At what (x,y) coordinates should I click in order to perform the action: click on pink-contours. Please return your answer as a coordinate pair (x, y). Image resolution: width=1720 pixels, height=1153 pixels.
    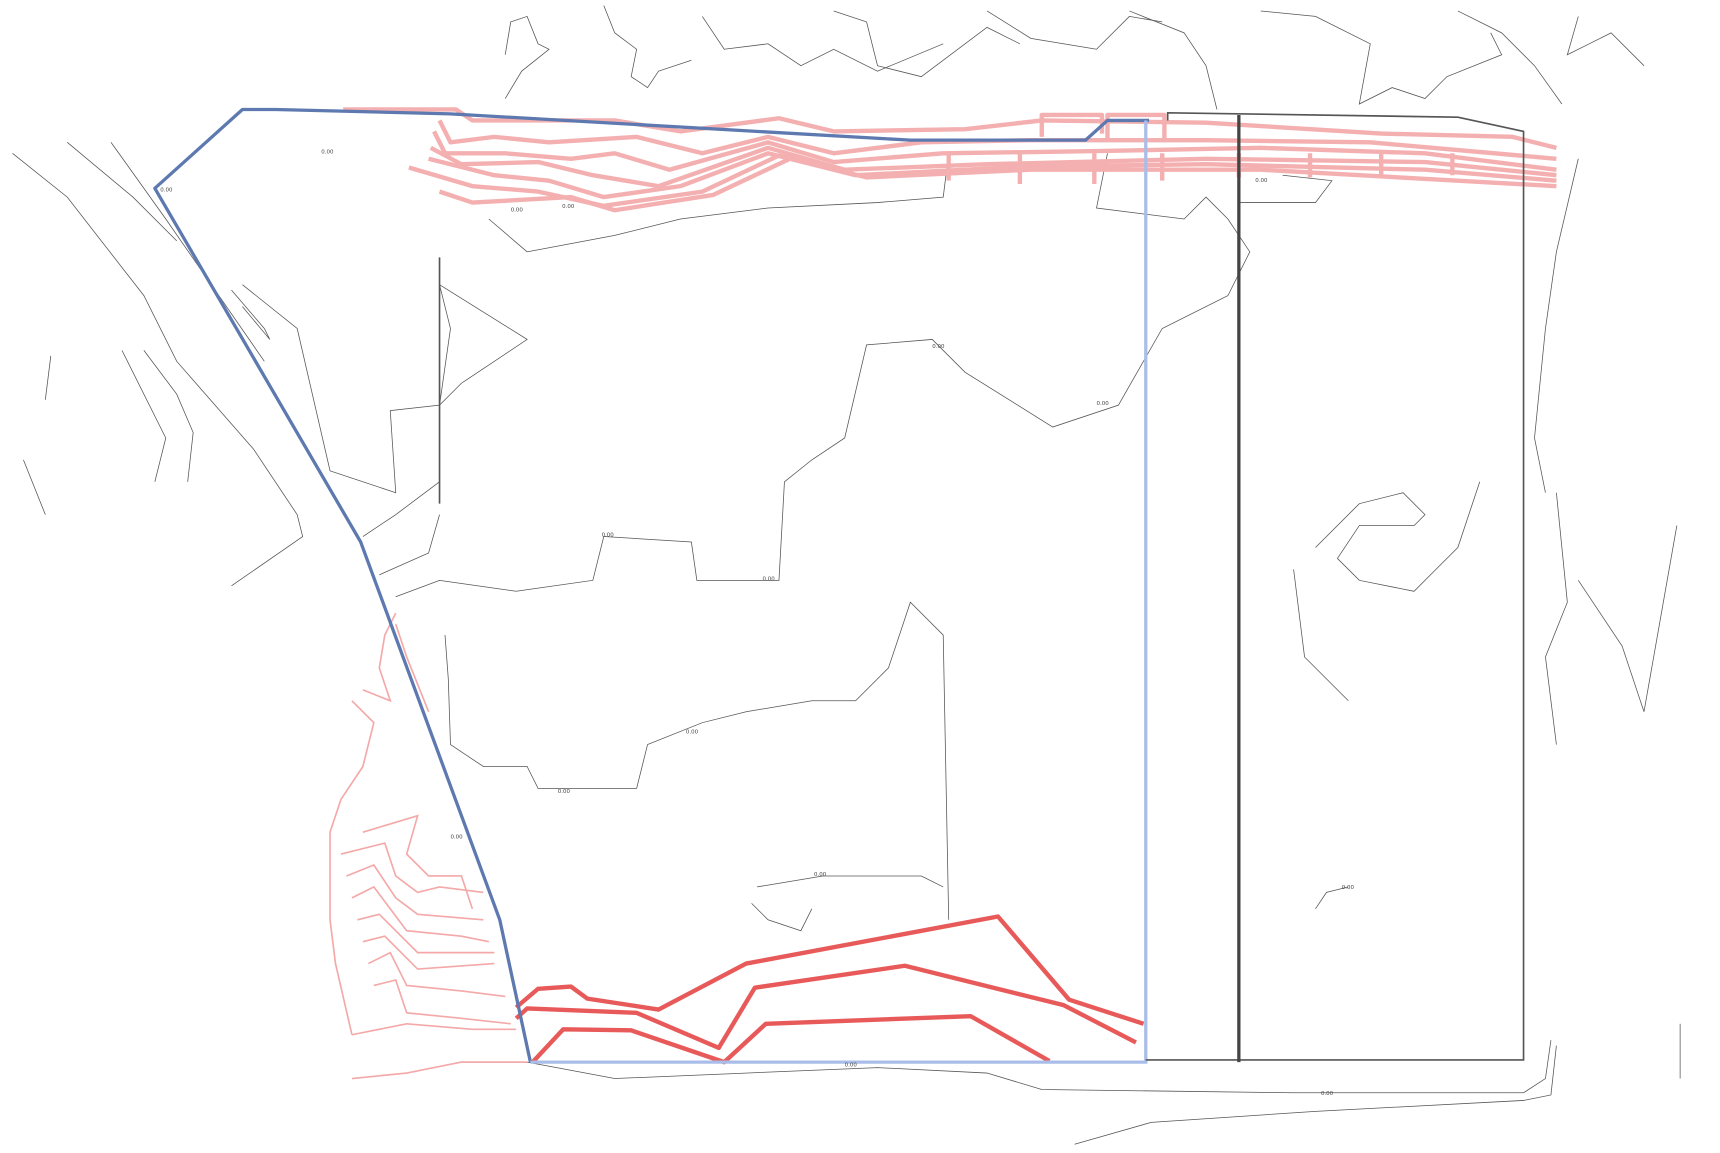
    Looking at the image, I should click on (950, 160).